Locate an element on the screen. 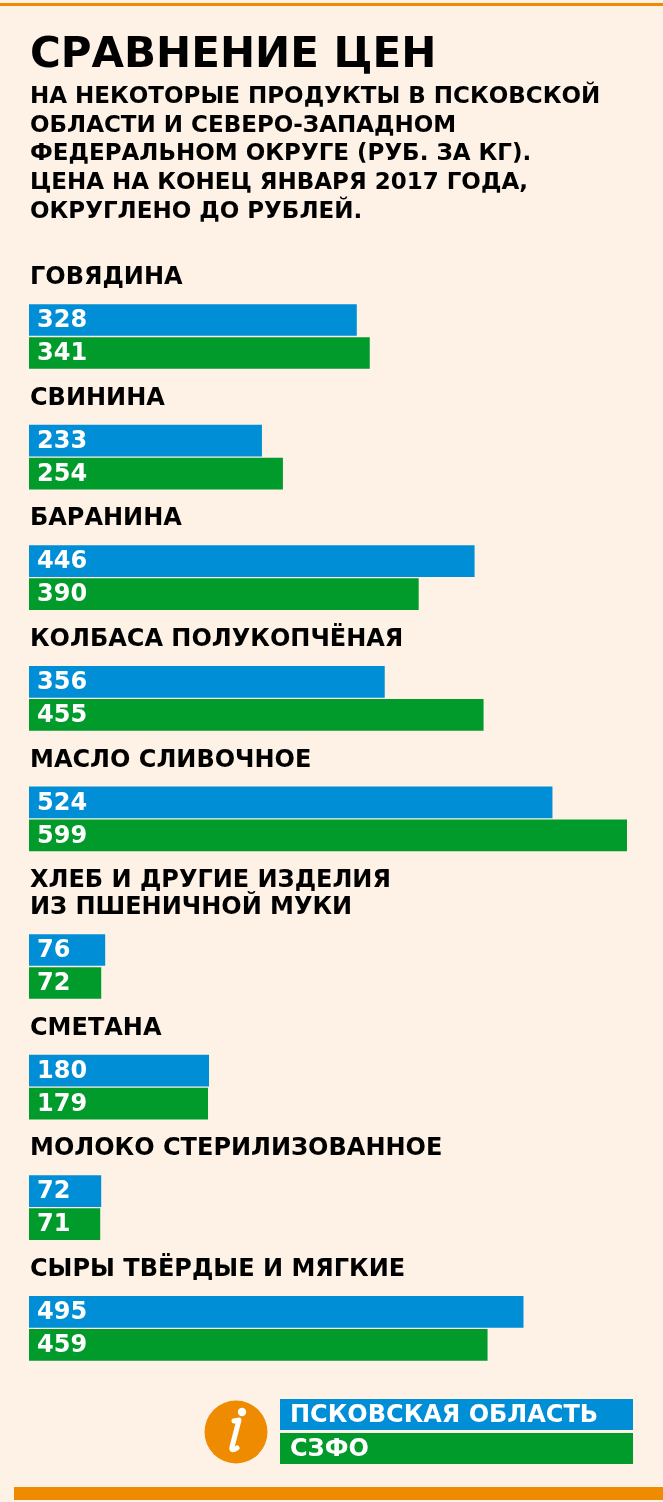  y-tick-label: СМЕТАНА is located at coordinates (96, 1026).